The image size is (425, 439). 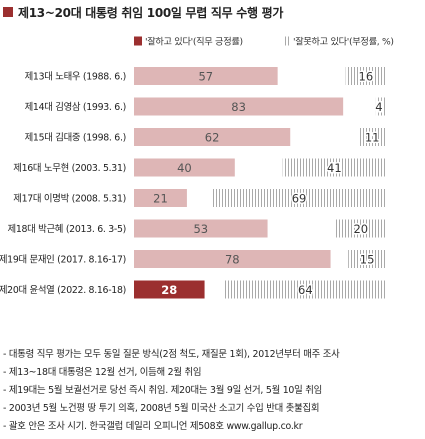 What do you see at coordinates (264, 42) in the screenshot?
I see `chart-legend: '잘하고 있다'(직무 긍정률) '잘못하고 있다'(부정률, %)` at bounding box center [264, 42].